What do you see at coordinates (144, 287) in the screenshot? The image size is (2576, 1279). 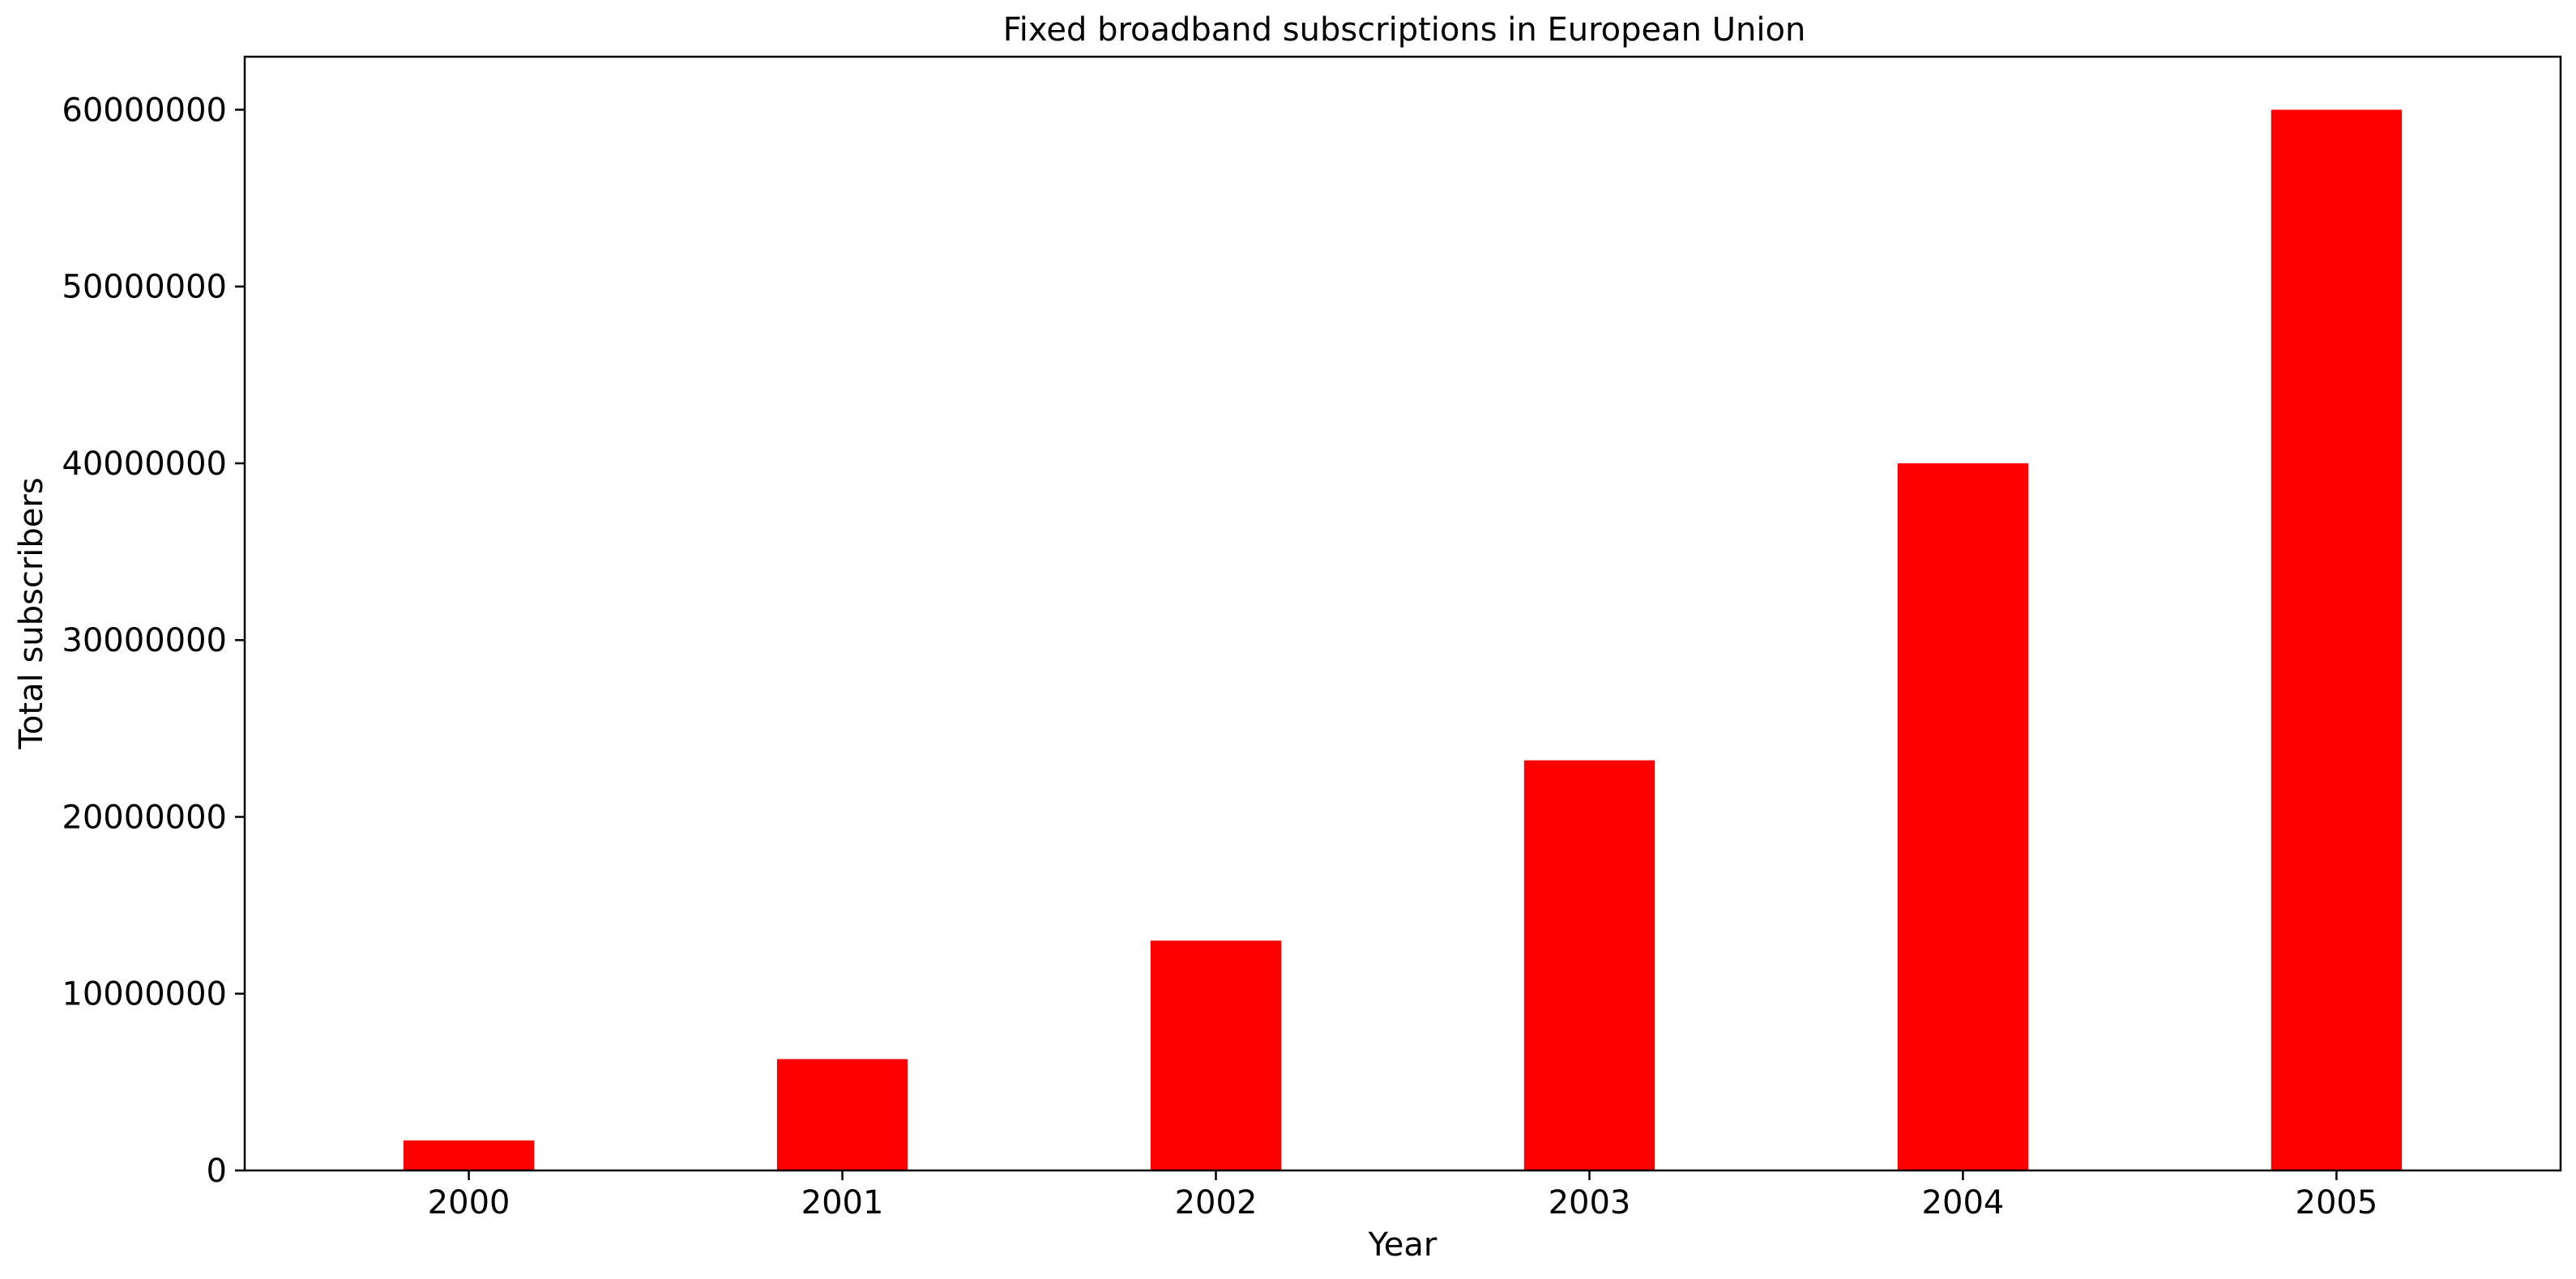 I see `y-tick-label: 50000000` at bounding box center [144, 287].